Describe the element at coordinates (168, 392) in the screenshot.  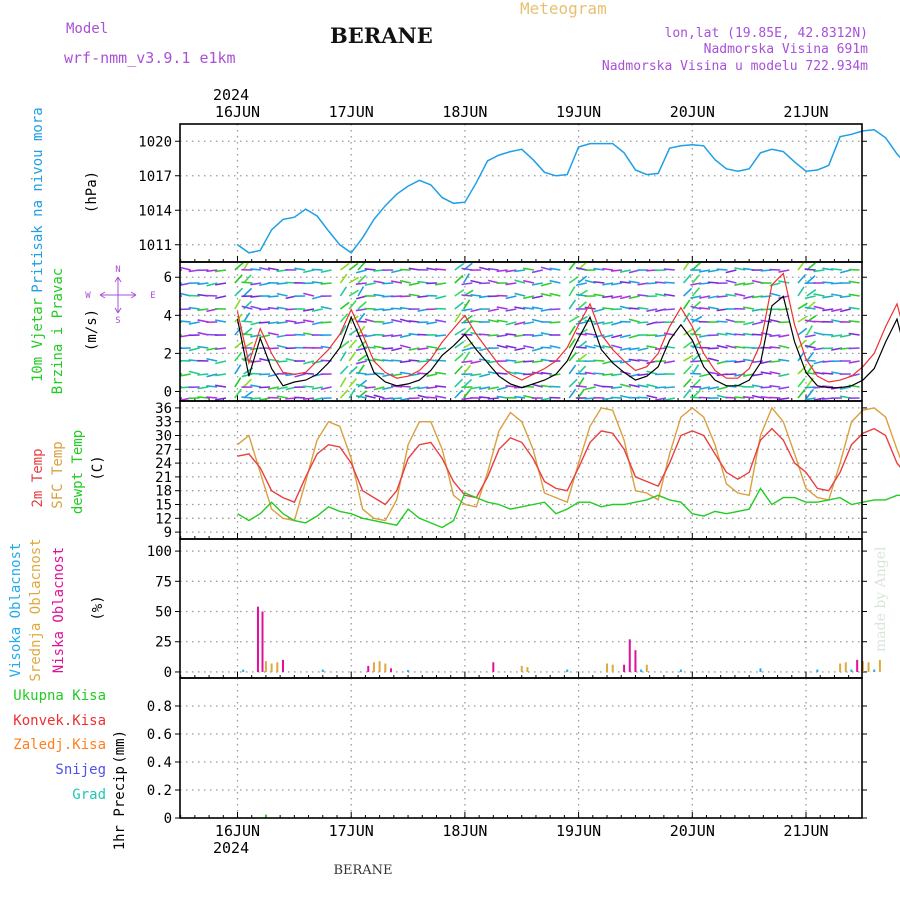
I see `y-tick-label: 0` at that location.